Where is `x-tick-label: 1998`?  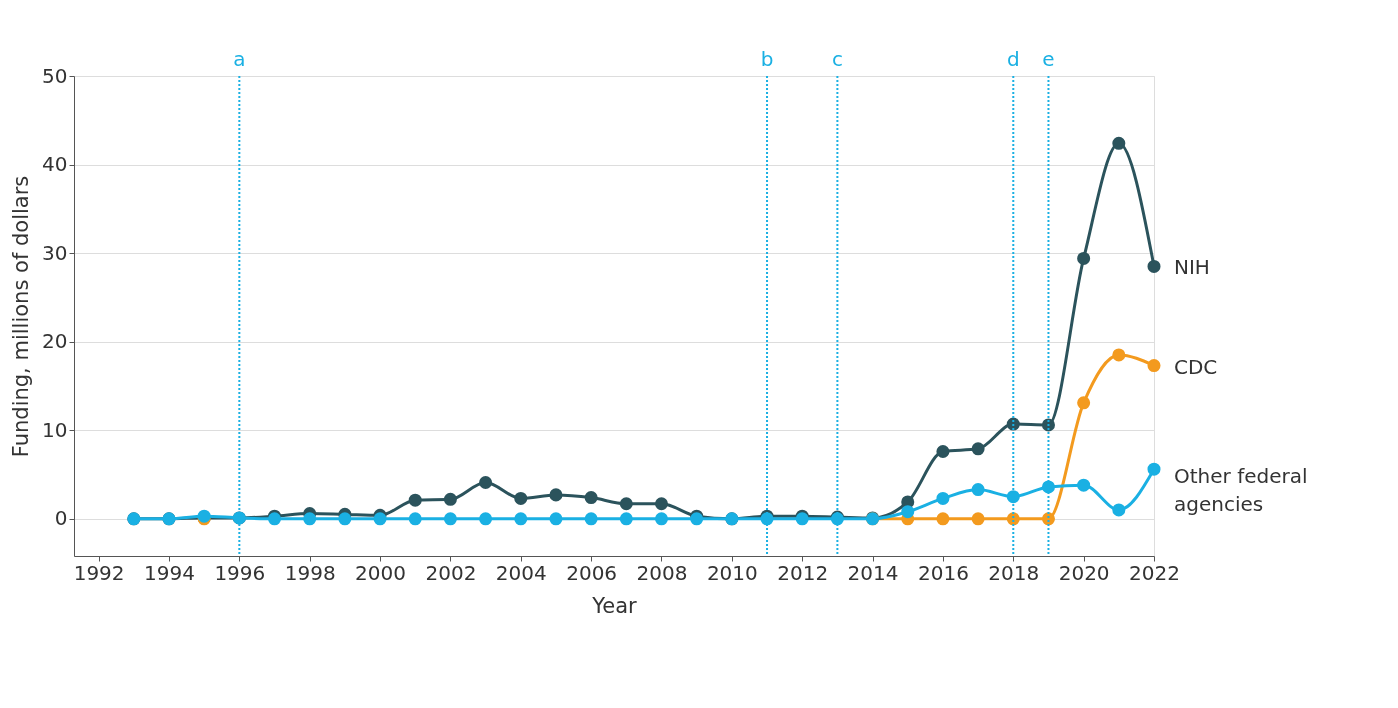
x-tick-label: 1998 is located at coordinates (310, 572).